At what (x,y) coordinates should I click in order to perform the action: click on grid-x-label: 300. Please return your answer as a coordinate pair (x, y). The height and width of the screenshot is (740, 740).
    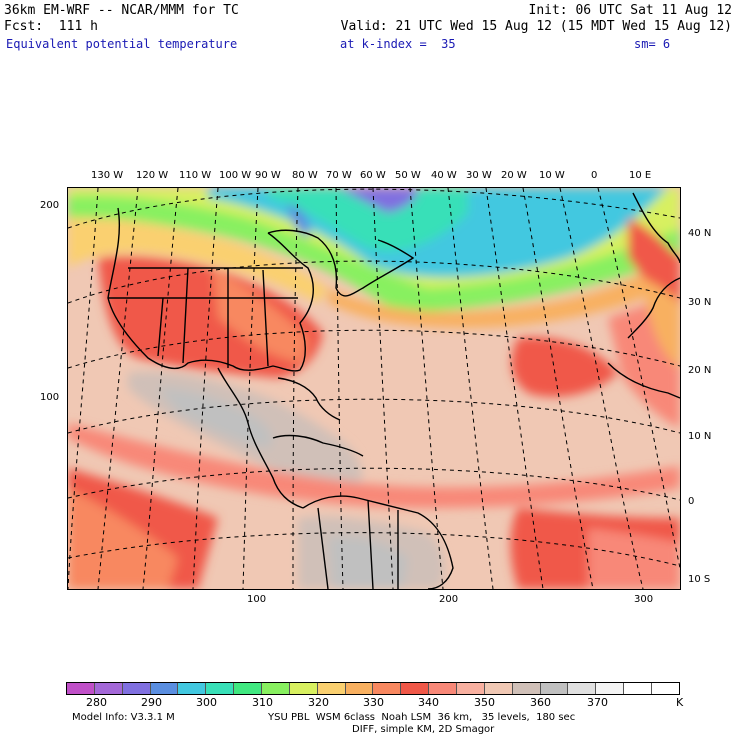
    Looking at the image, I should click on (644, 599).